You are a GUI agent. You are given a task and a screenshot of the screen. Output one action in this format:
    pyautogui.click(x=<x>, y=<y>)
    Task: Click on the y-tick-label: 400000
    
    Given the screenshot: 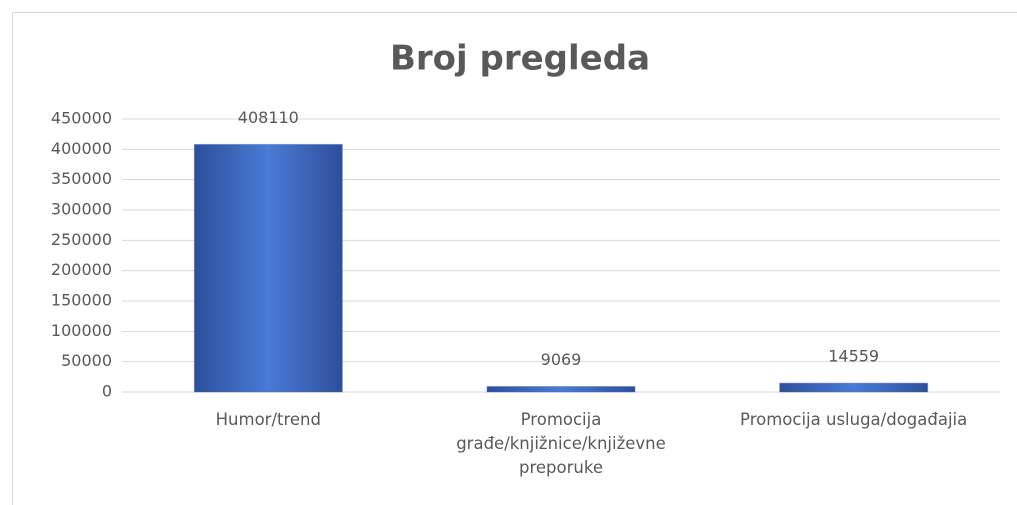 What is the action you would take?
    pyautogui.click(x=81, y=148)
    